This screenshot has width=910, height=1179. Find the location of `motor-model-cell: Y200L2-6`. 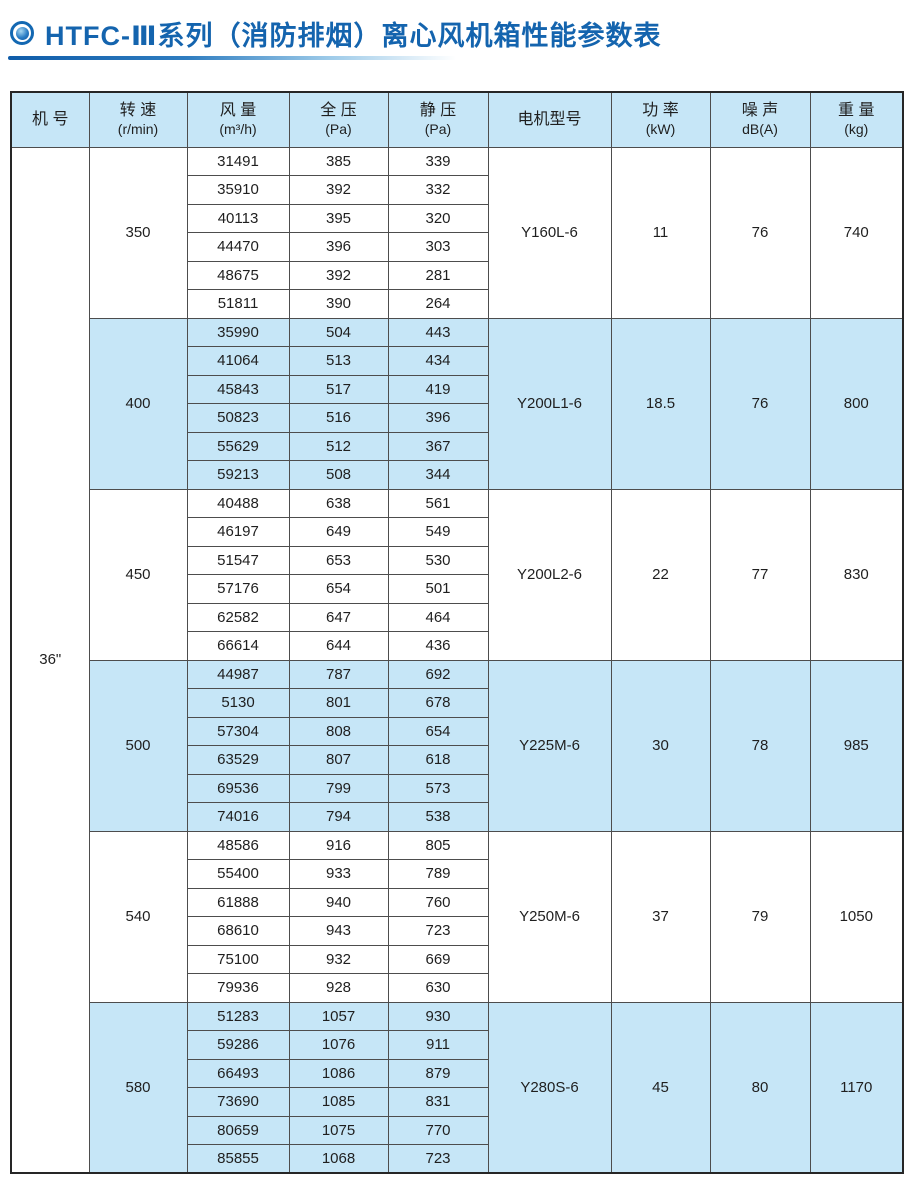

motor-model-cell: Y200L2-6 is located at coordinates (549, 574).